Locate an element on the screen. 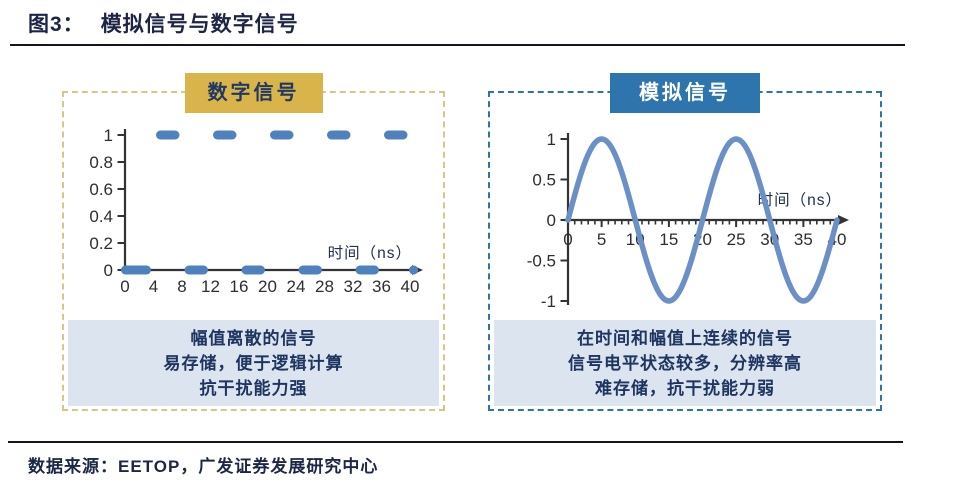 The height and width of the screenshot is (491, 957). y-ticks: 0 0.2 0.4 0.6 0.8 1 is located at coordinates (107, 203).